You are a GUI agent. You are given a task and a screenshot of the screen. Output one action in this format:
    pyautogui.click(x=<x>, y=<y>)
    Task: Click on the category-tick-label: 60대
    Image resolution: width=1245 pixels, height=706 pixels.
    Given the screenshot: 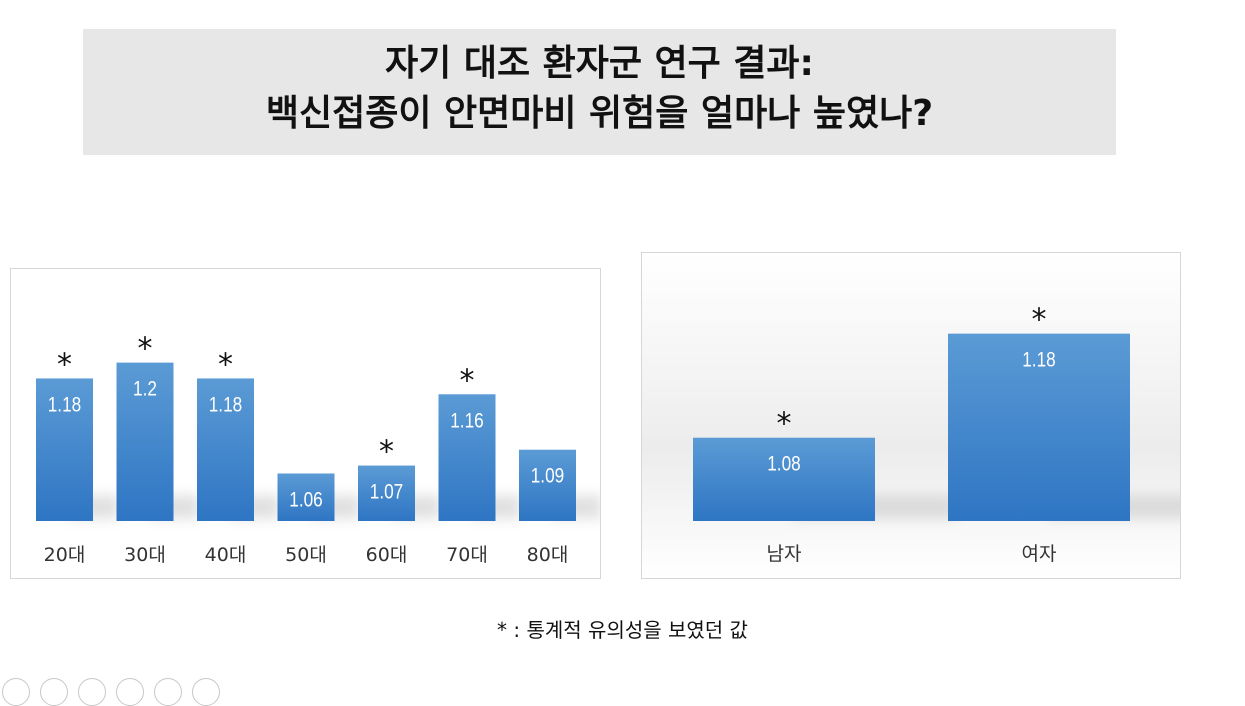 What is the action you would take?
    pyautogui.click(x=387, y=555)
    